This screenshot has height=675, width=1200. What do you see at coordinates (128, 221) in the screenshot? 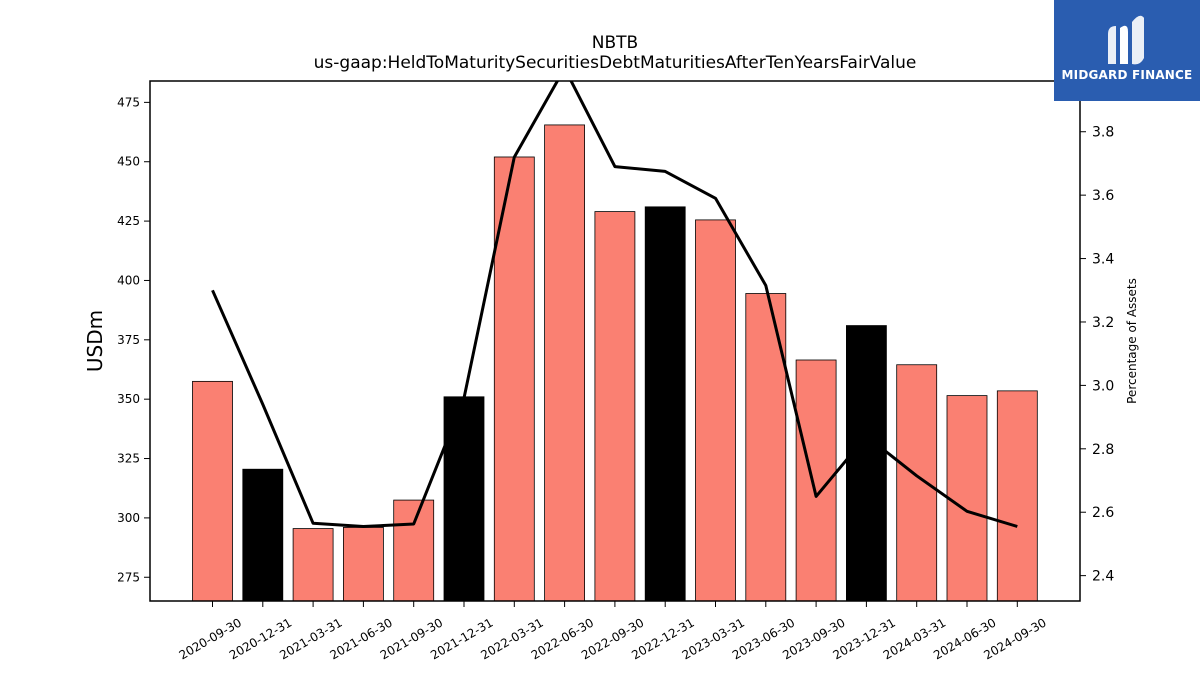
I see `y-tick-label: 425` at bounding box center [128, 221].